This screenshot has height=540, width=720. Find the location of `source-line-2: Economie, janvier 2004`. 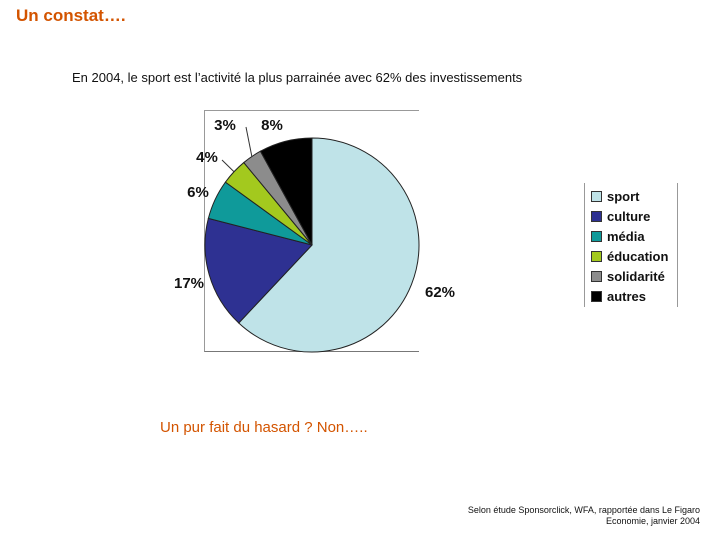

source-line-2: Economie, janvier 2004 is located at coordinates (652, 521).